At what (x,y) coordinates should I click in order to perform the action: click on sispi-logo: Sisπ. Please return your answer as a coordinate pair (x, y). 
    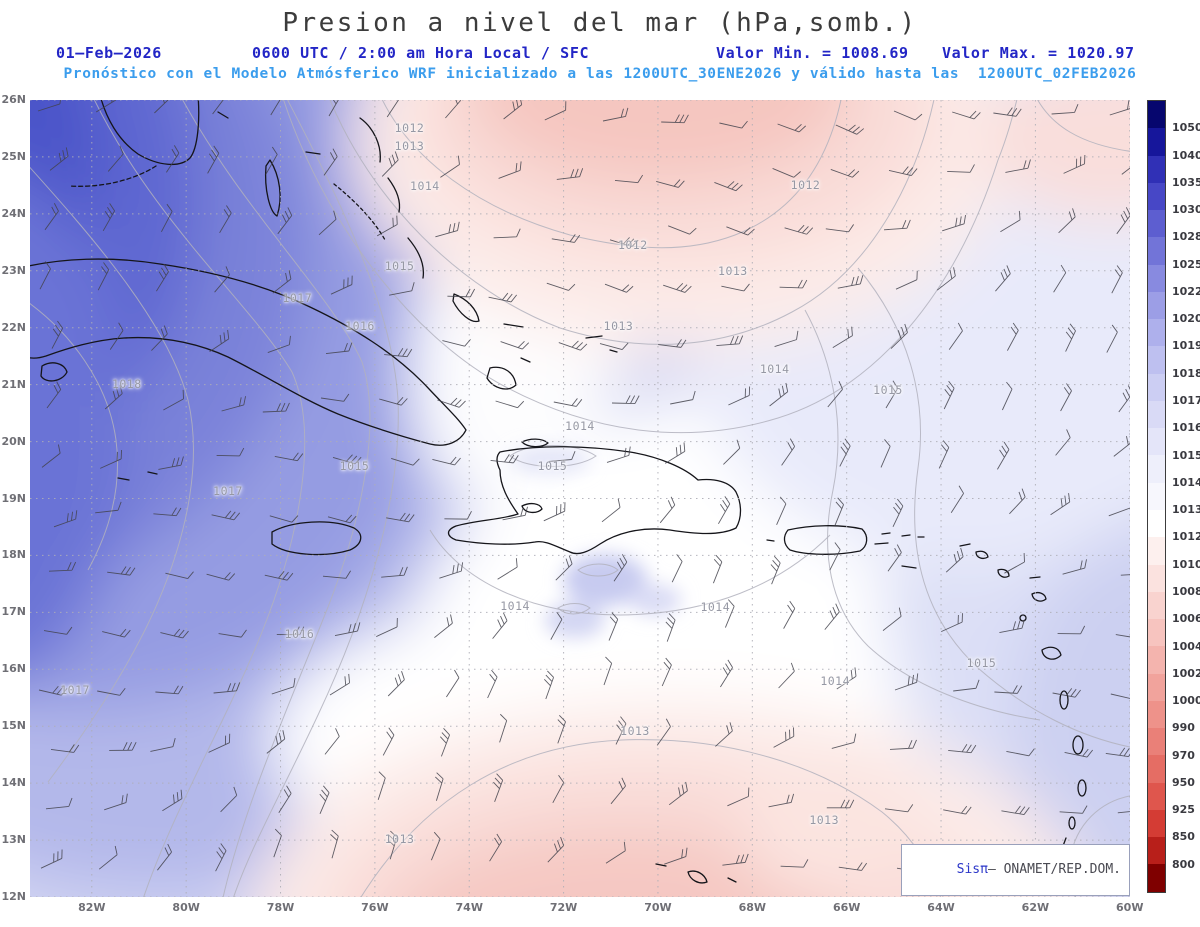
    Looking at the image, I should click on (972, 869).